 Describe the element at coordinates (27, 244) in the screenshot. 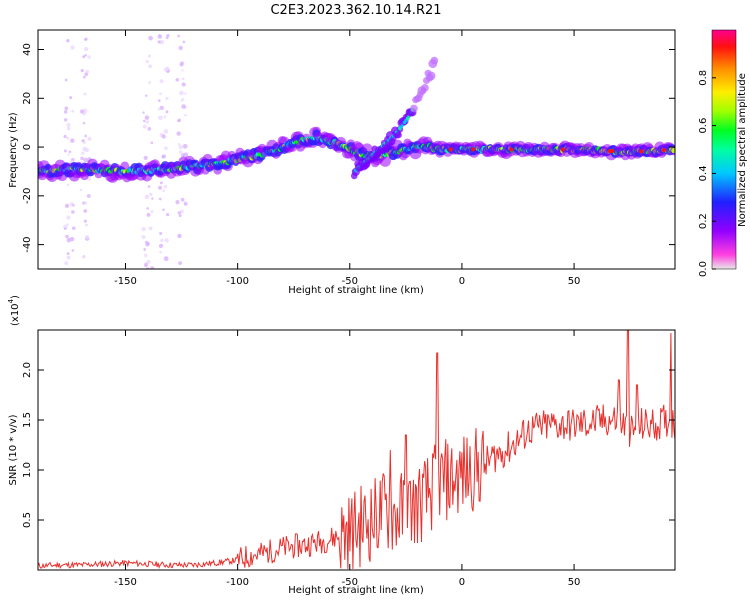

I see `y-tick-label: -40` at that location.